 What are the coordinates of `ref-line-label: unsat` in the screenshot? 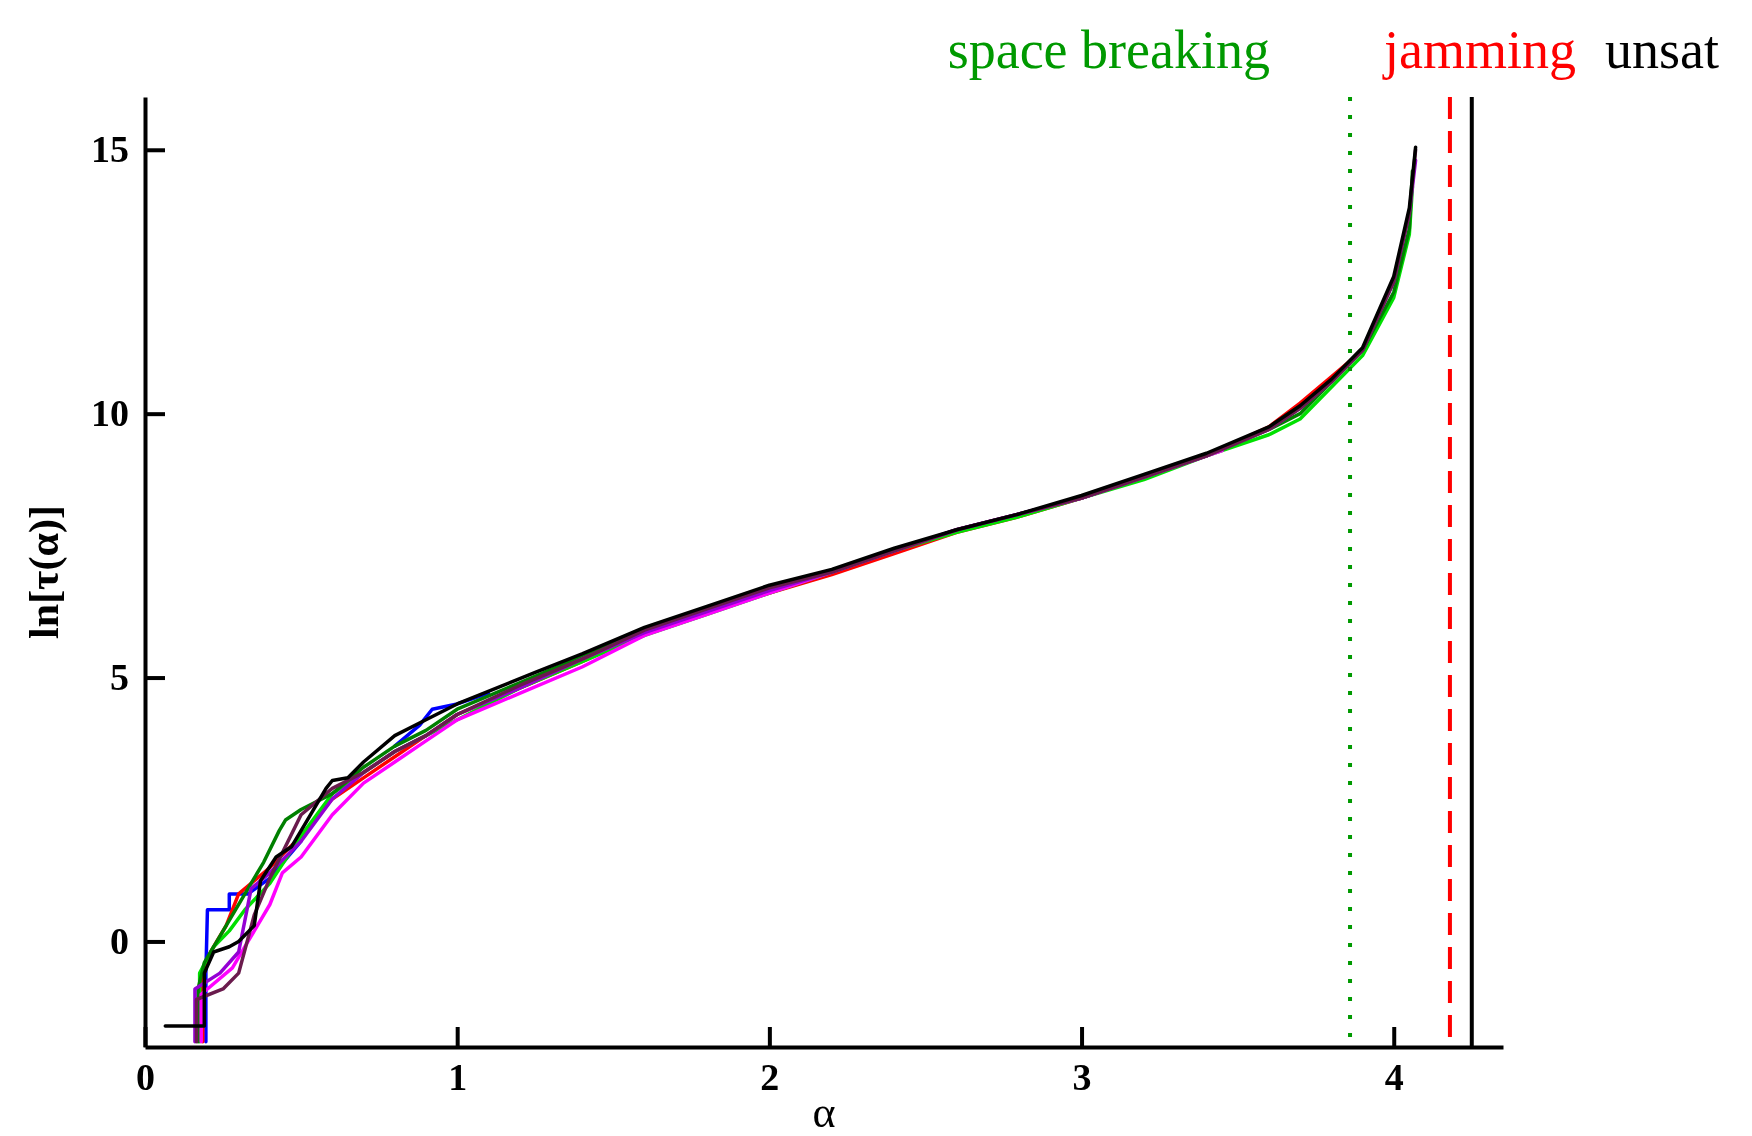 It's located at (1661, 50).